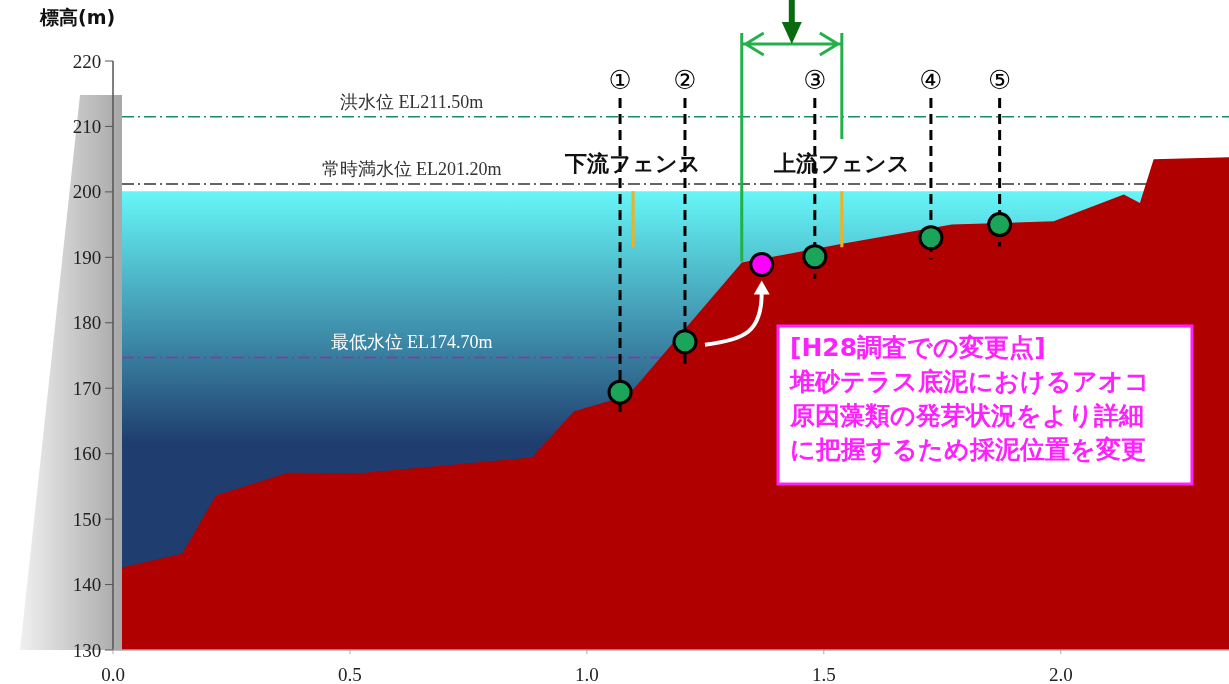 The height and width of the screenshot is (684, 1229). What do you see at coordinates (587, 673) in the screenshot?
I see `x-tick-label: 1.0` at bounding box center [587, 673].